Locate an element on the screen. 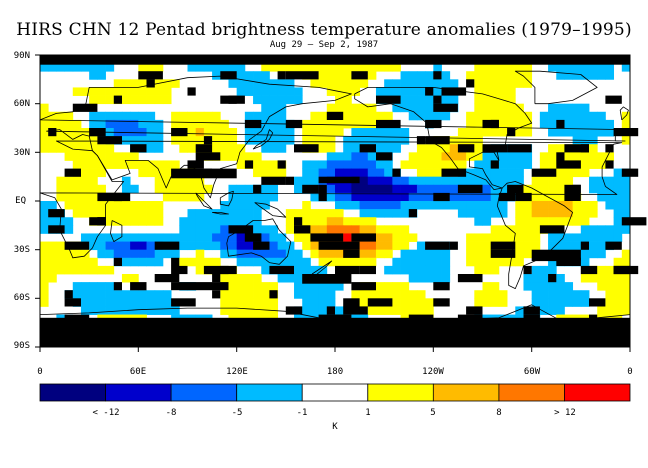 This screenshot has height=468, width=648. colorbar-label-gt-12: > 12 is located at coordinates (565, 413).